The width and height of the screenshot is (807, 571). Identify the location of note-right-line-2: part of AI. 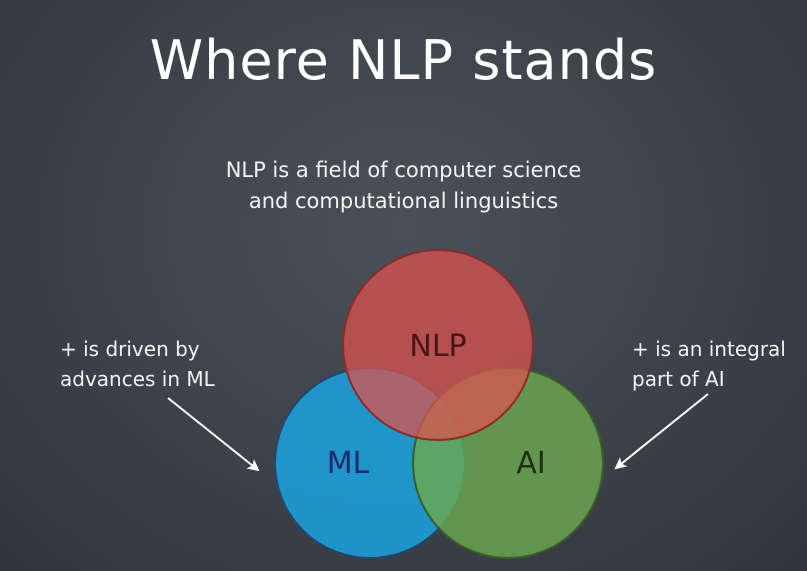
(678, 379).